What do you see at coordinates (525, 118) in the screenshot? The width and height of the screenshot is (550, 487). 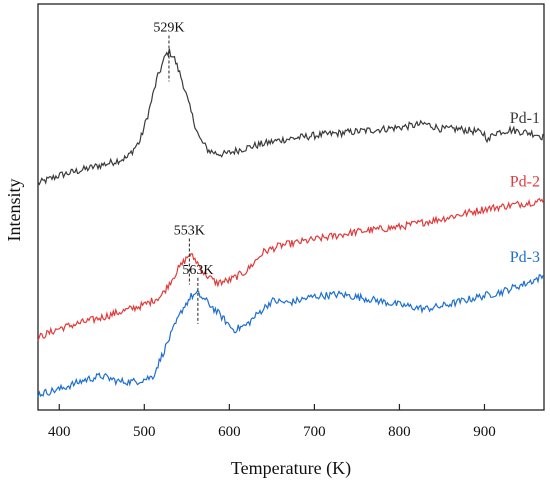 I see `series-label: Pd-1` at bounding box center [525, 118].